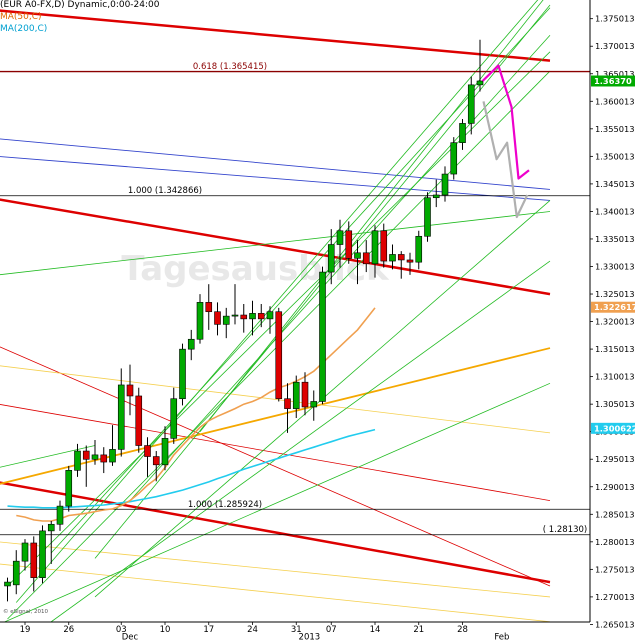 The image size is (635, 640). What do you see at coordinates (375, 630) in the screenshot?
I see `x-tick-label-8: 14` at bounding box center [375, 630].